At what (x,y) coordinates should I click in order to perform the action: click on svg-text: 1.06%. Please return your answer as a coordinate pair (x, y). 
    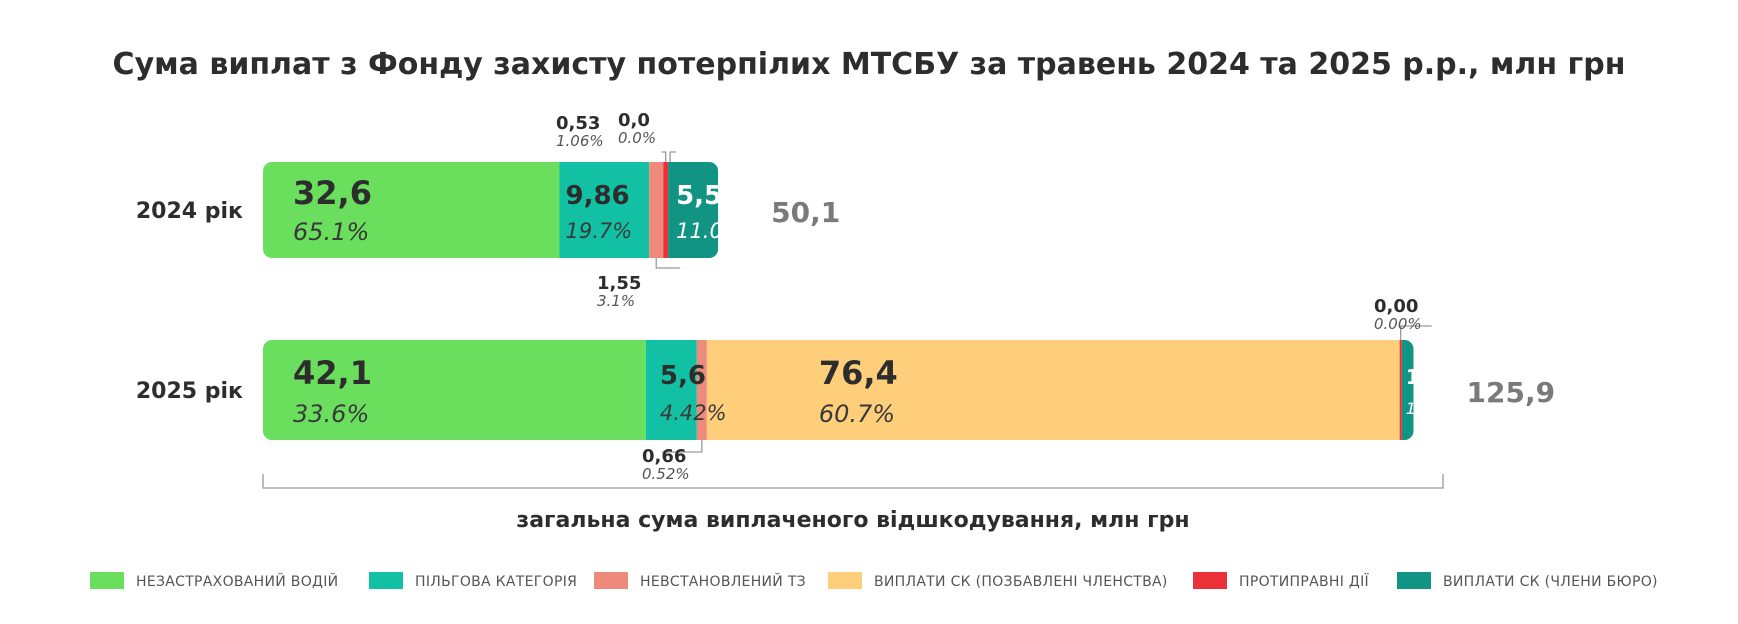
    Looking at the image, I should click on (580, 141).